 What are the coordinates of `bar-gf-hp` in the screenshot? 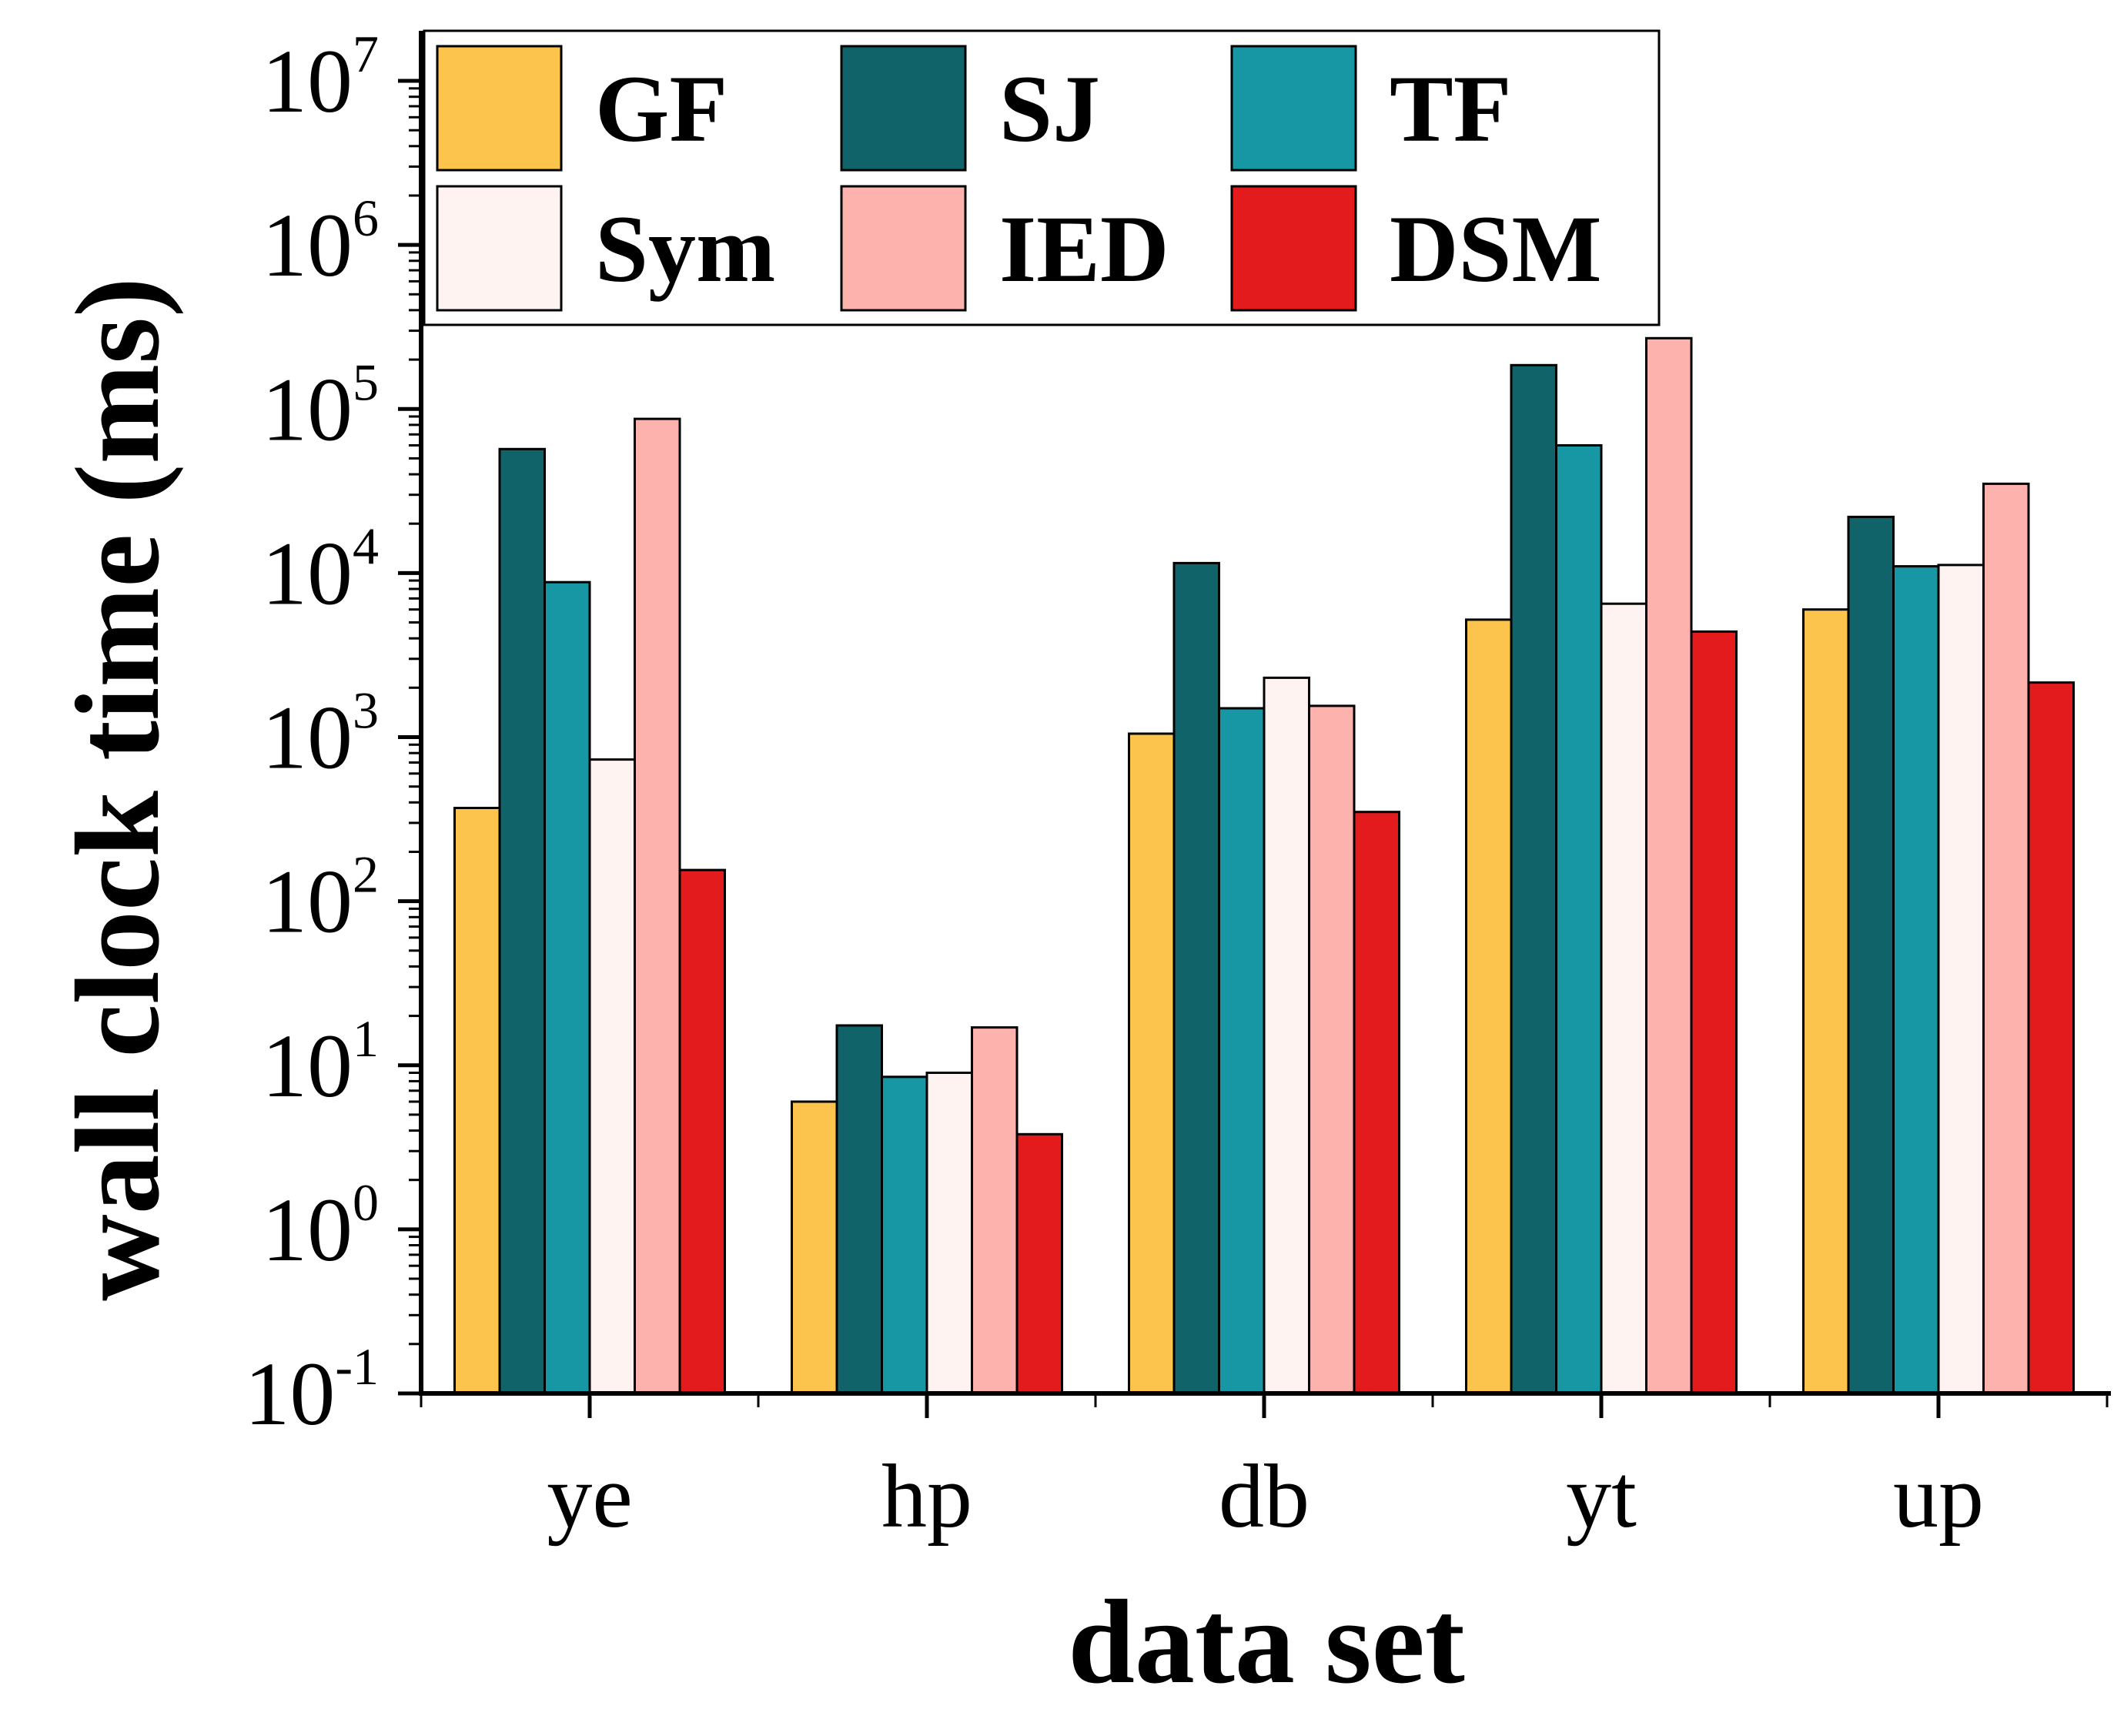 It's located at (814, 1247).